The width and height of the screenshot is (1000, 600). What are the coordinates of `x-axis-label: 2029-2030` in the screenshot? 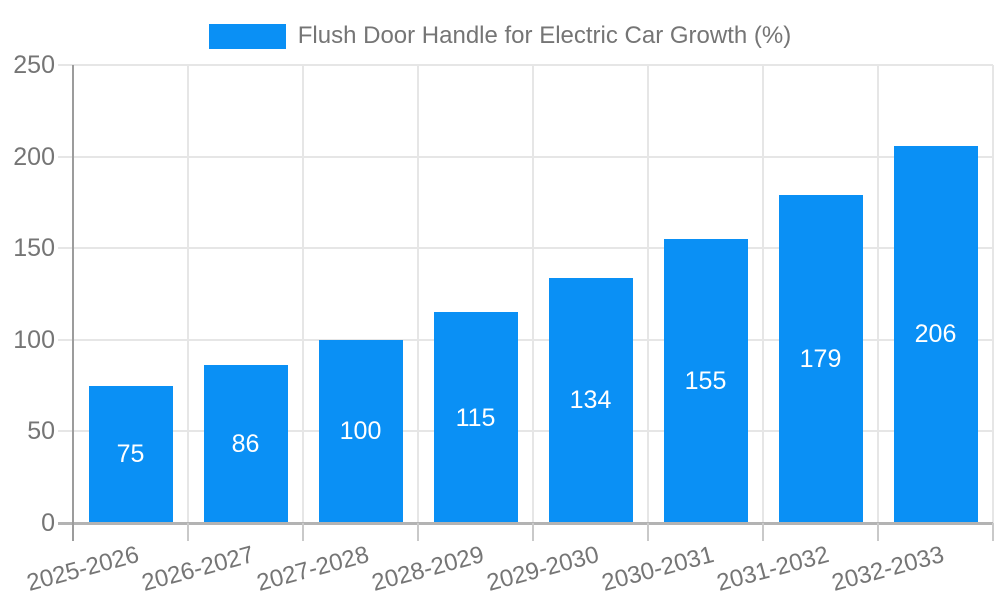 It's located at (542, 569).